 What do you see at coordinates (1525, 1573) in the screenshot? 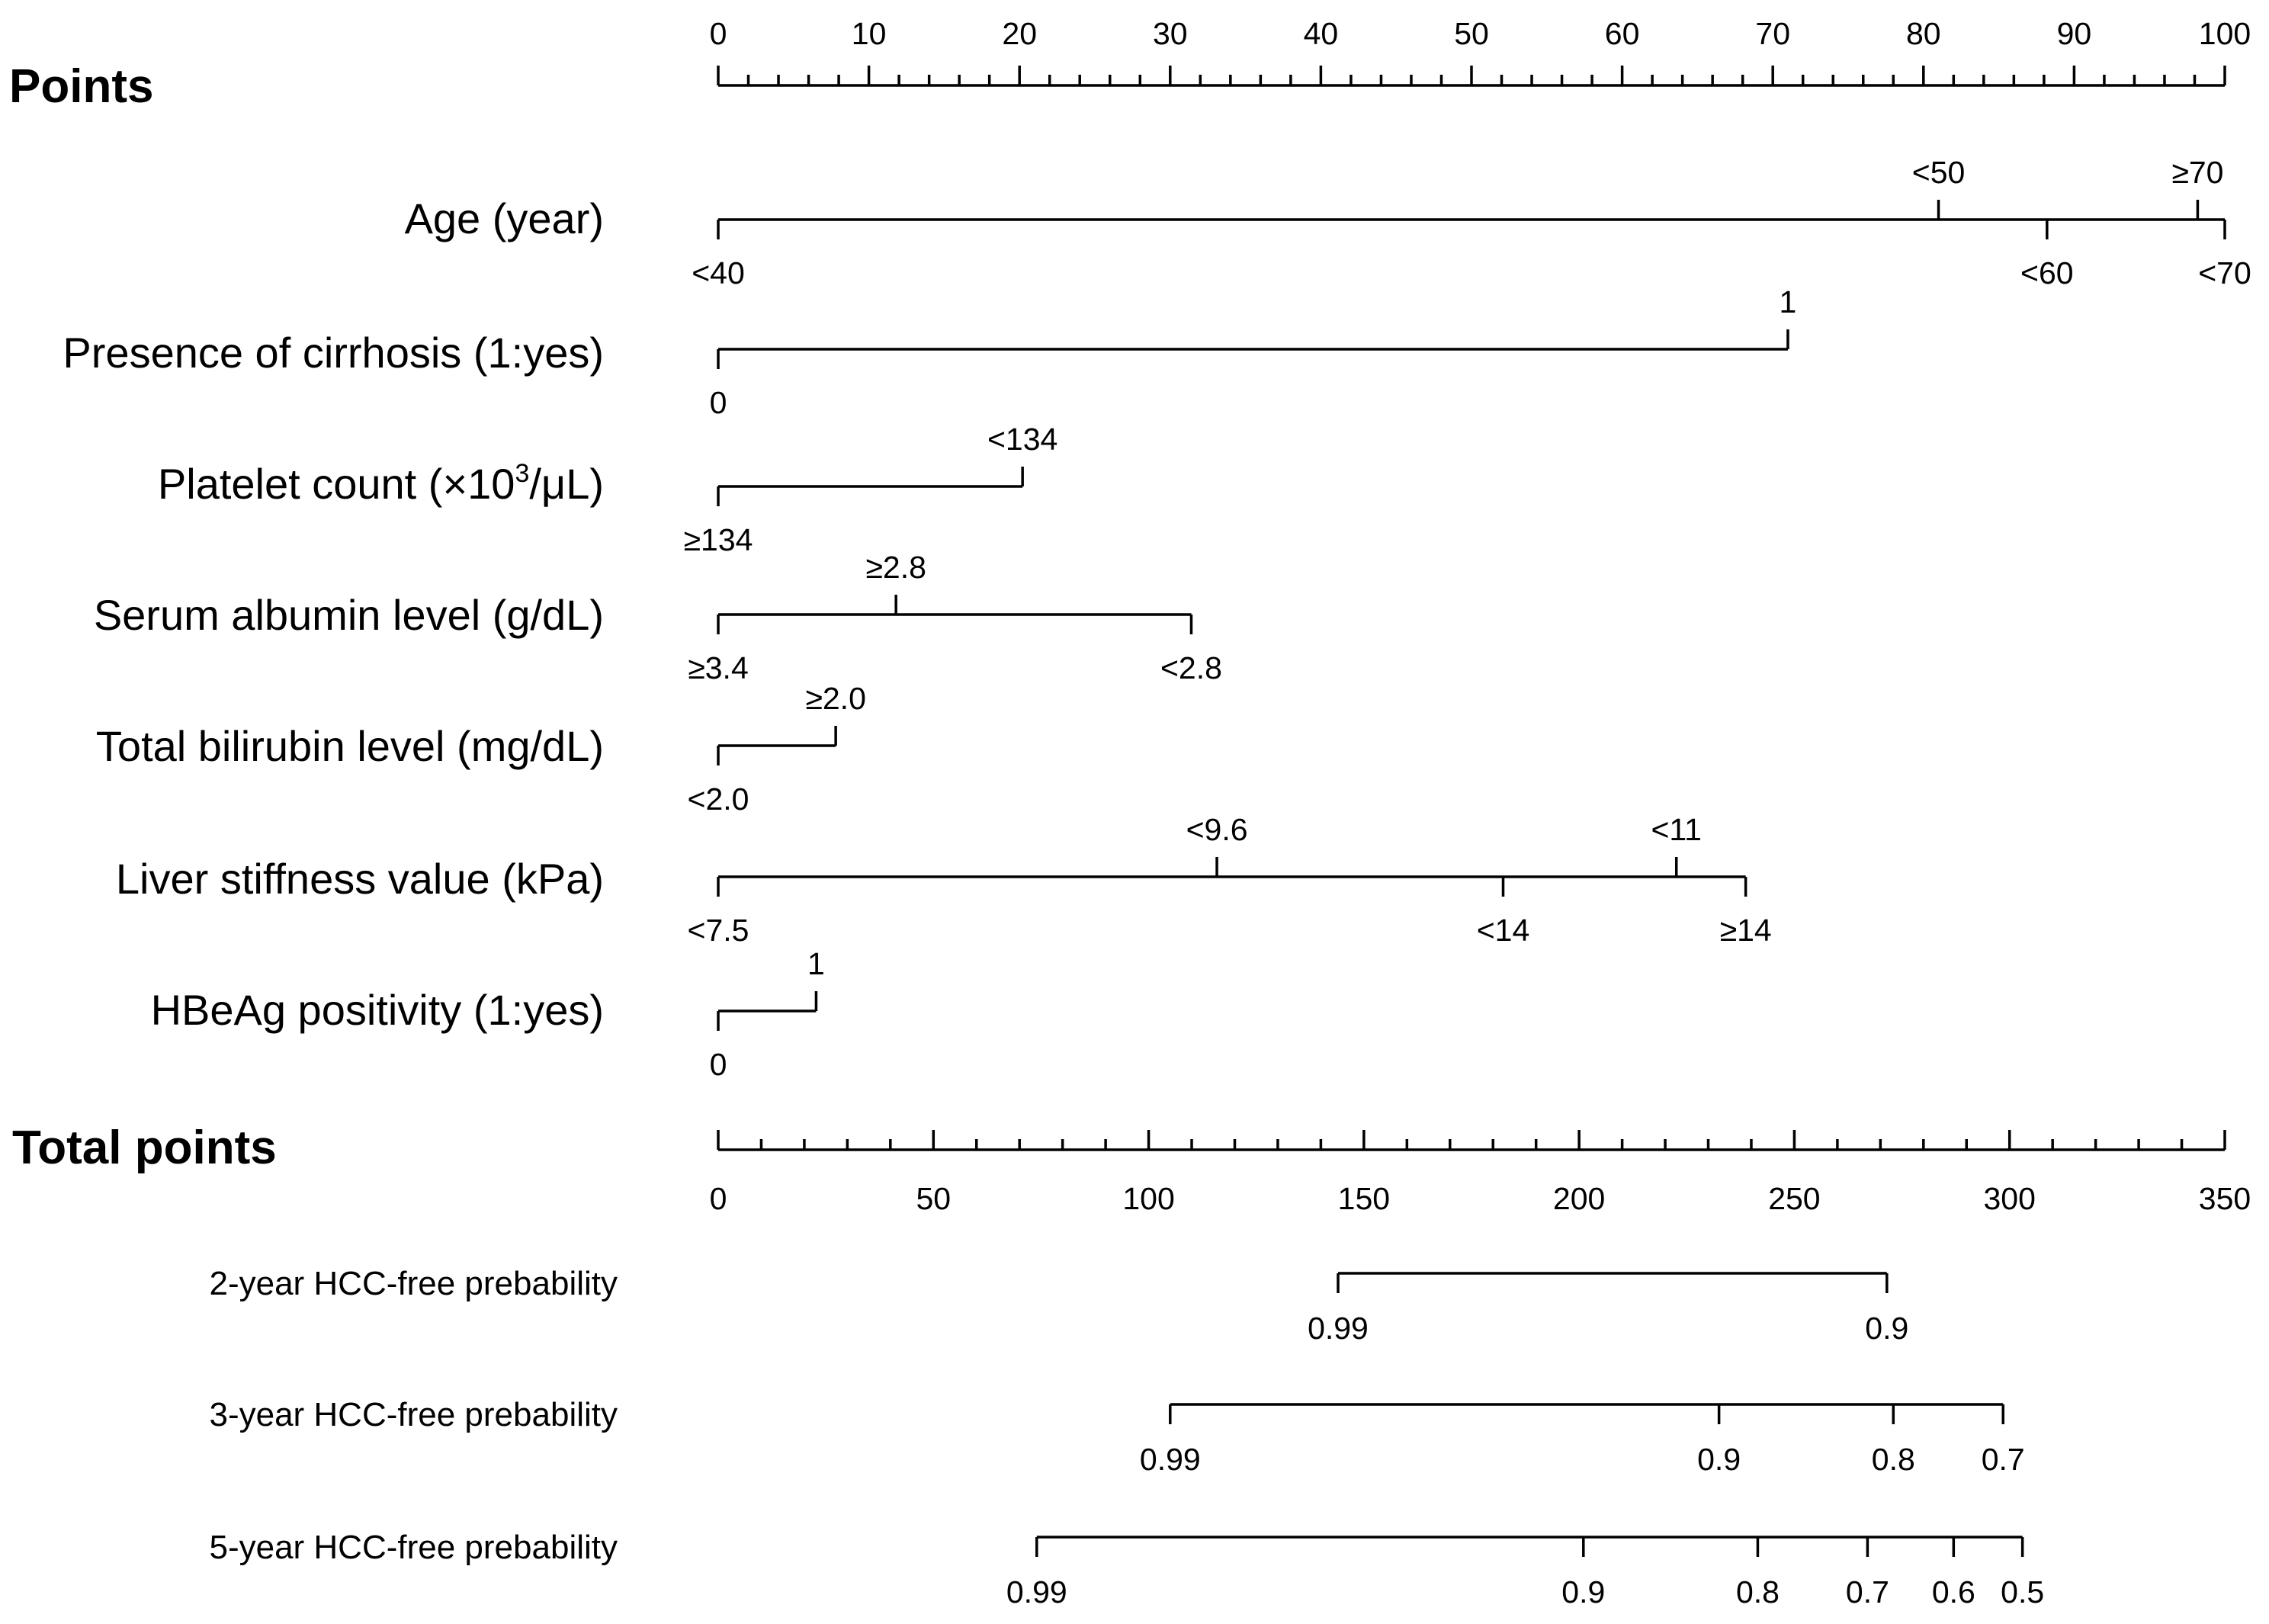
I see `prob-scale-5-year: 0.99 0.9 0.8 0.7 0.6 0.5` at bounding box center [1525, 1573].